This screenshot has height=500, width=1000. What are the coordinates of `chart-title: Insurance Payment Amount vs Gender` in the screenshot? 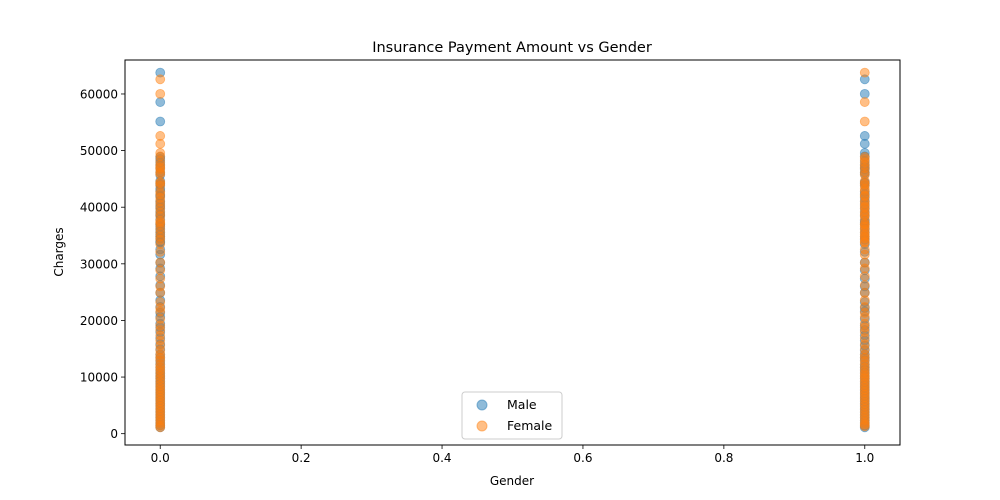 It's located at (512, 48).